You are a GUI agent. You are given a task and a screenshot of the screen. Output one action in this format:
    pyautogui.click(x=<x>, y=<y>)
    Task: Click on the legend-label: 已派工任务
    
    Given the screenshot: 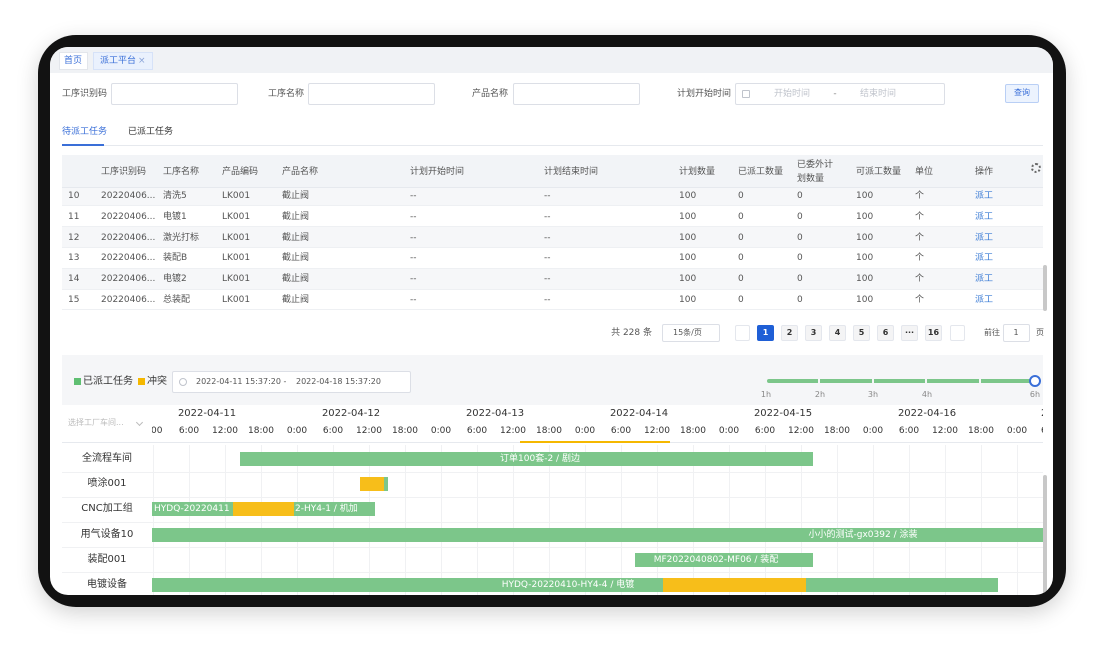 What is the action you would take?
    pyautogui.click(x=108, y=381)
    